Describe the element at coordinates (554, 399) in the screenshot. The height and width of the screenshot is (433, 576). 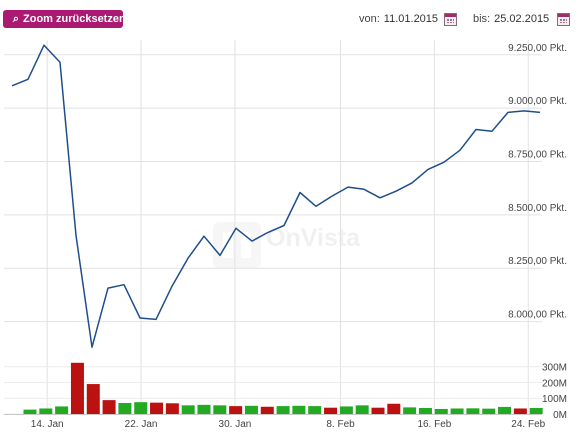
I see `volume-tick-label: 100M` at that location.